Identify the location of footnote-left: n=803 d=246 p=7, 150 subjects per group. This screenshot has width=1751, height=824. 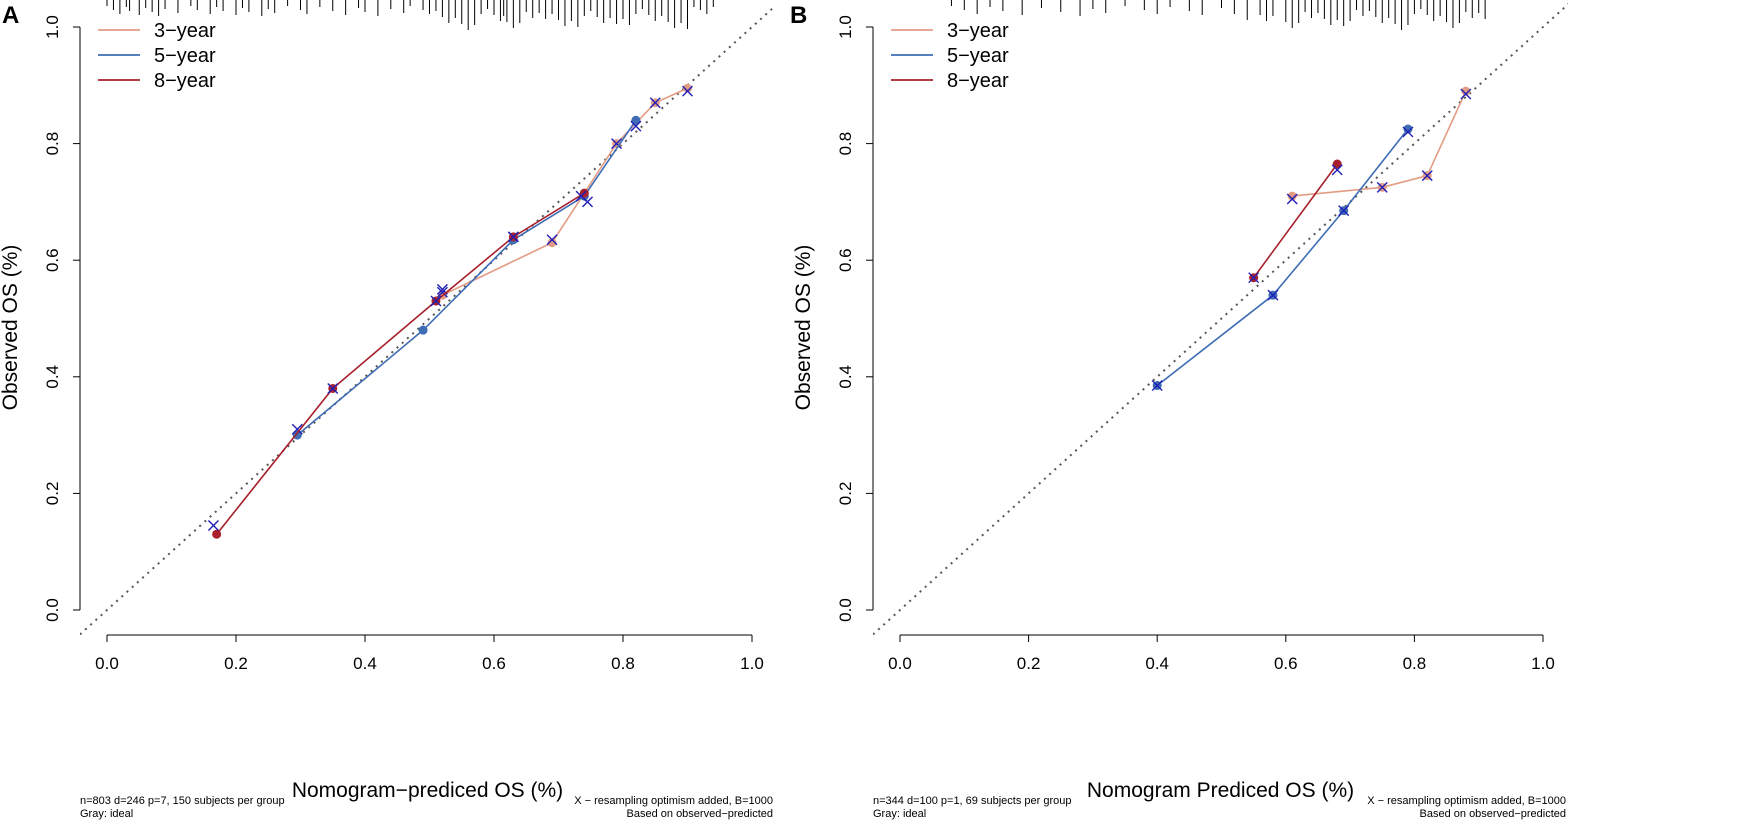
(182, 801).